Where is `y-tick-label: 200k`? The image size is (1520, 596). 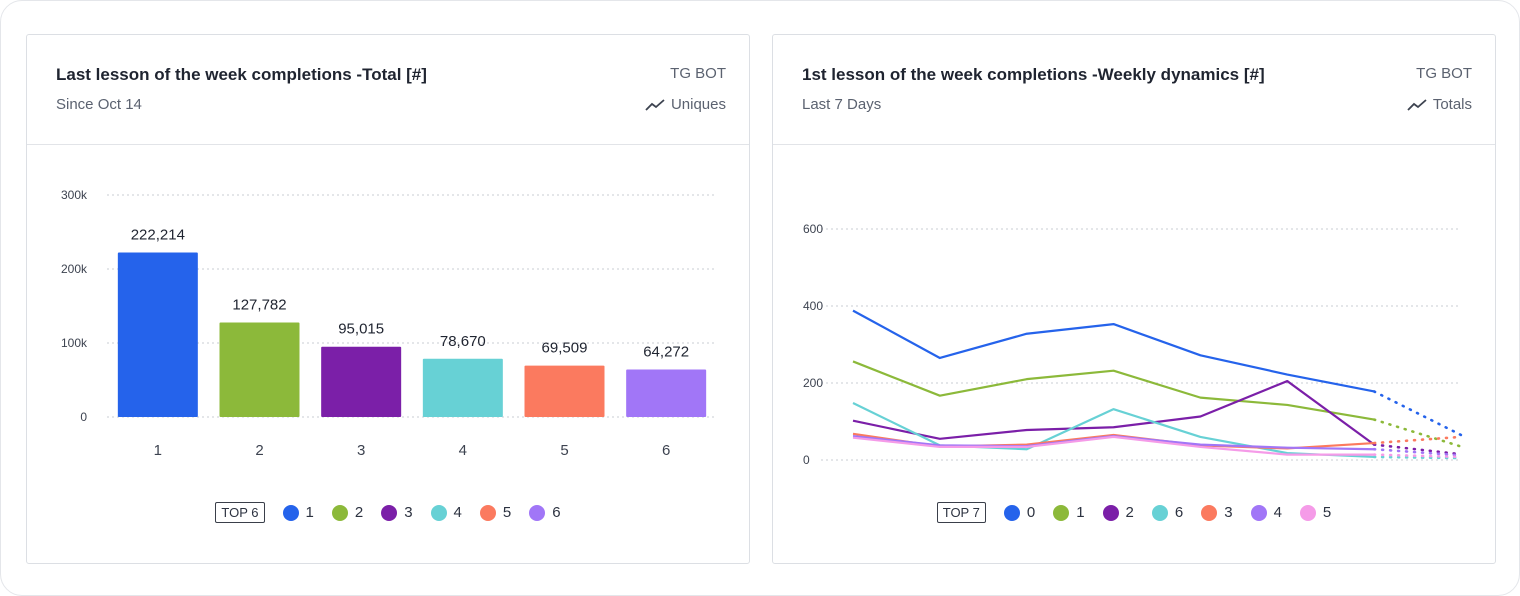
y-tick-label: 200k is located at coordinates (74, 269).